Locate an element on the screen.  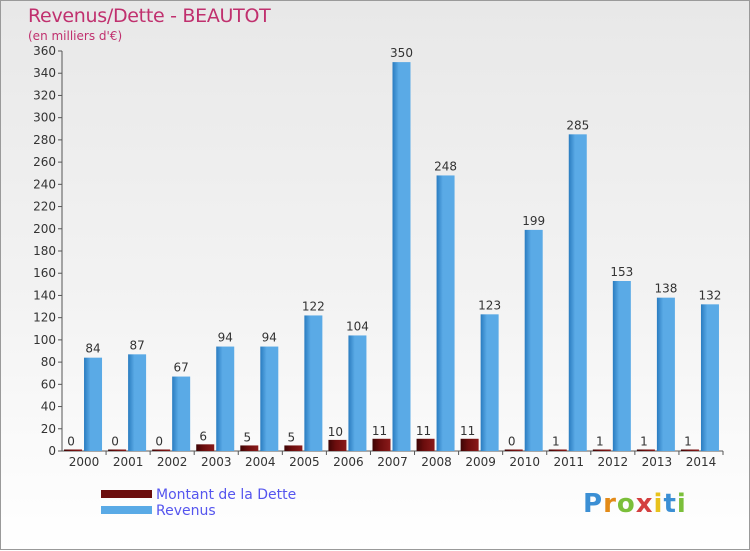
revenue-bar-2011 is located at coordinates (577, 293).